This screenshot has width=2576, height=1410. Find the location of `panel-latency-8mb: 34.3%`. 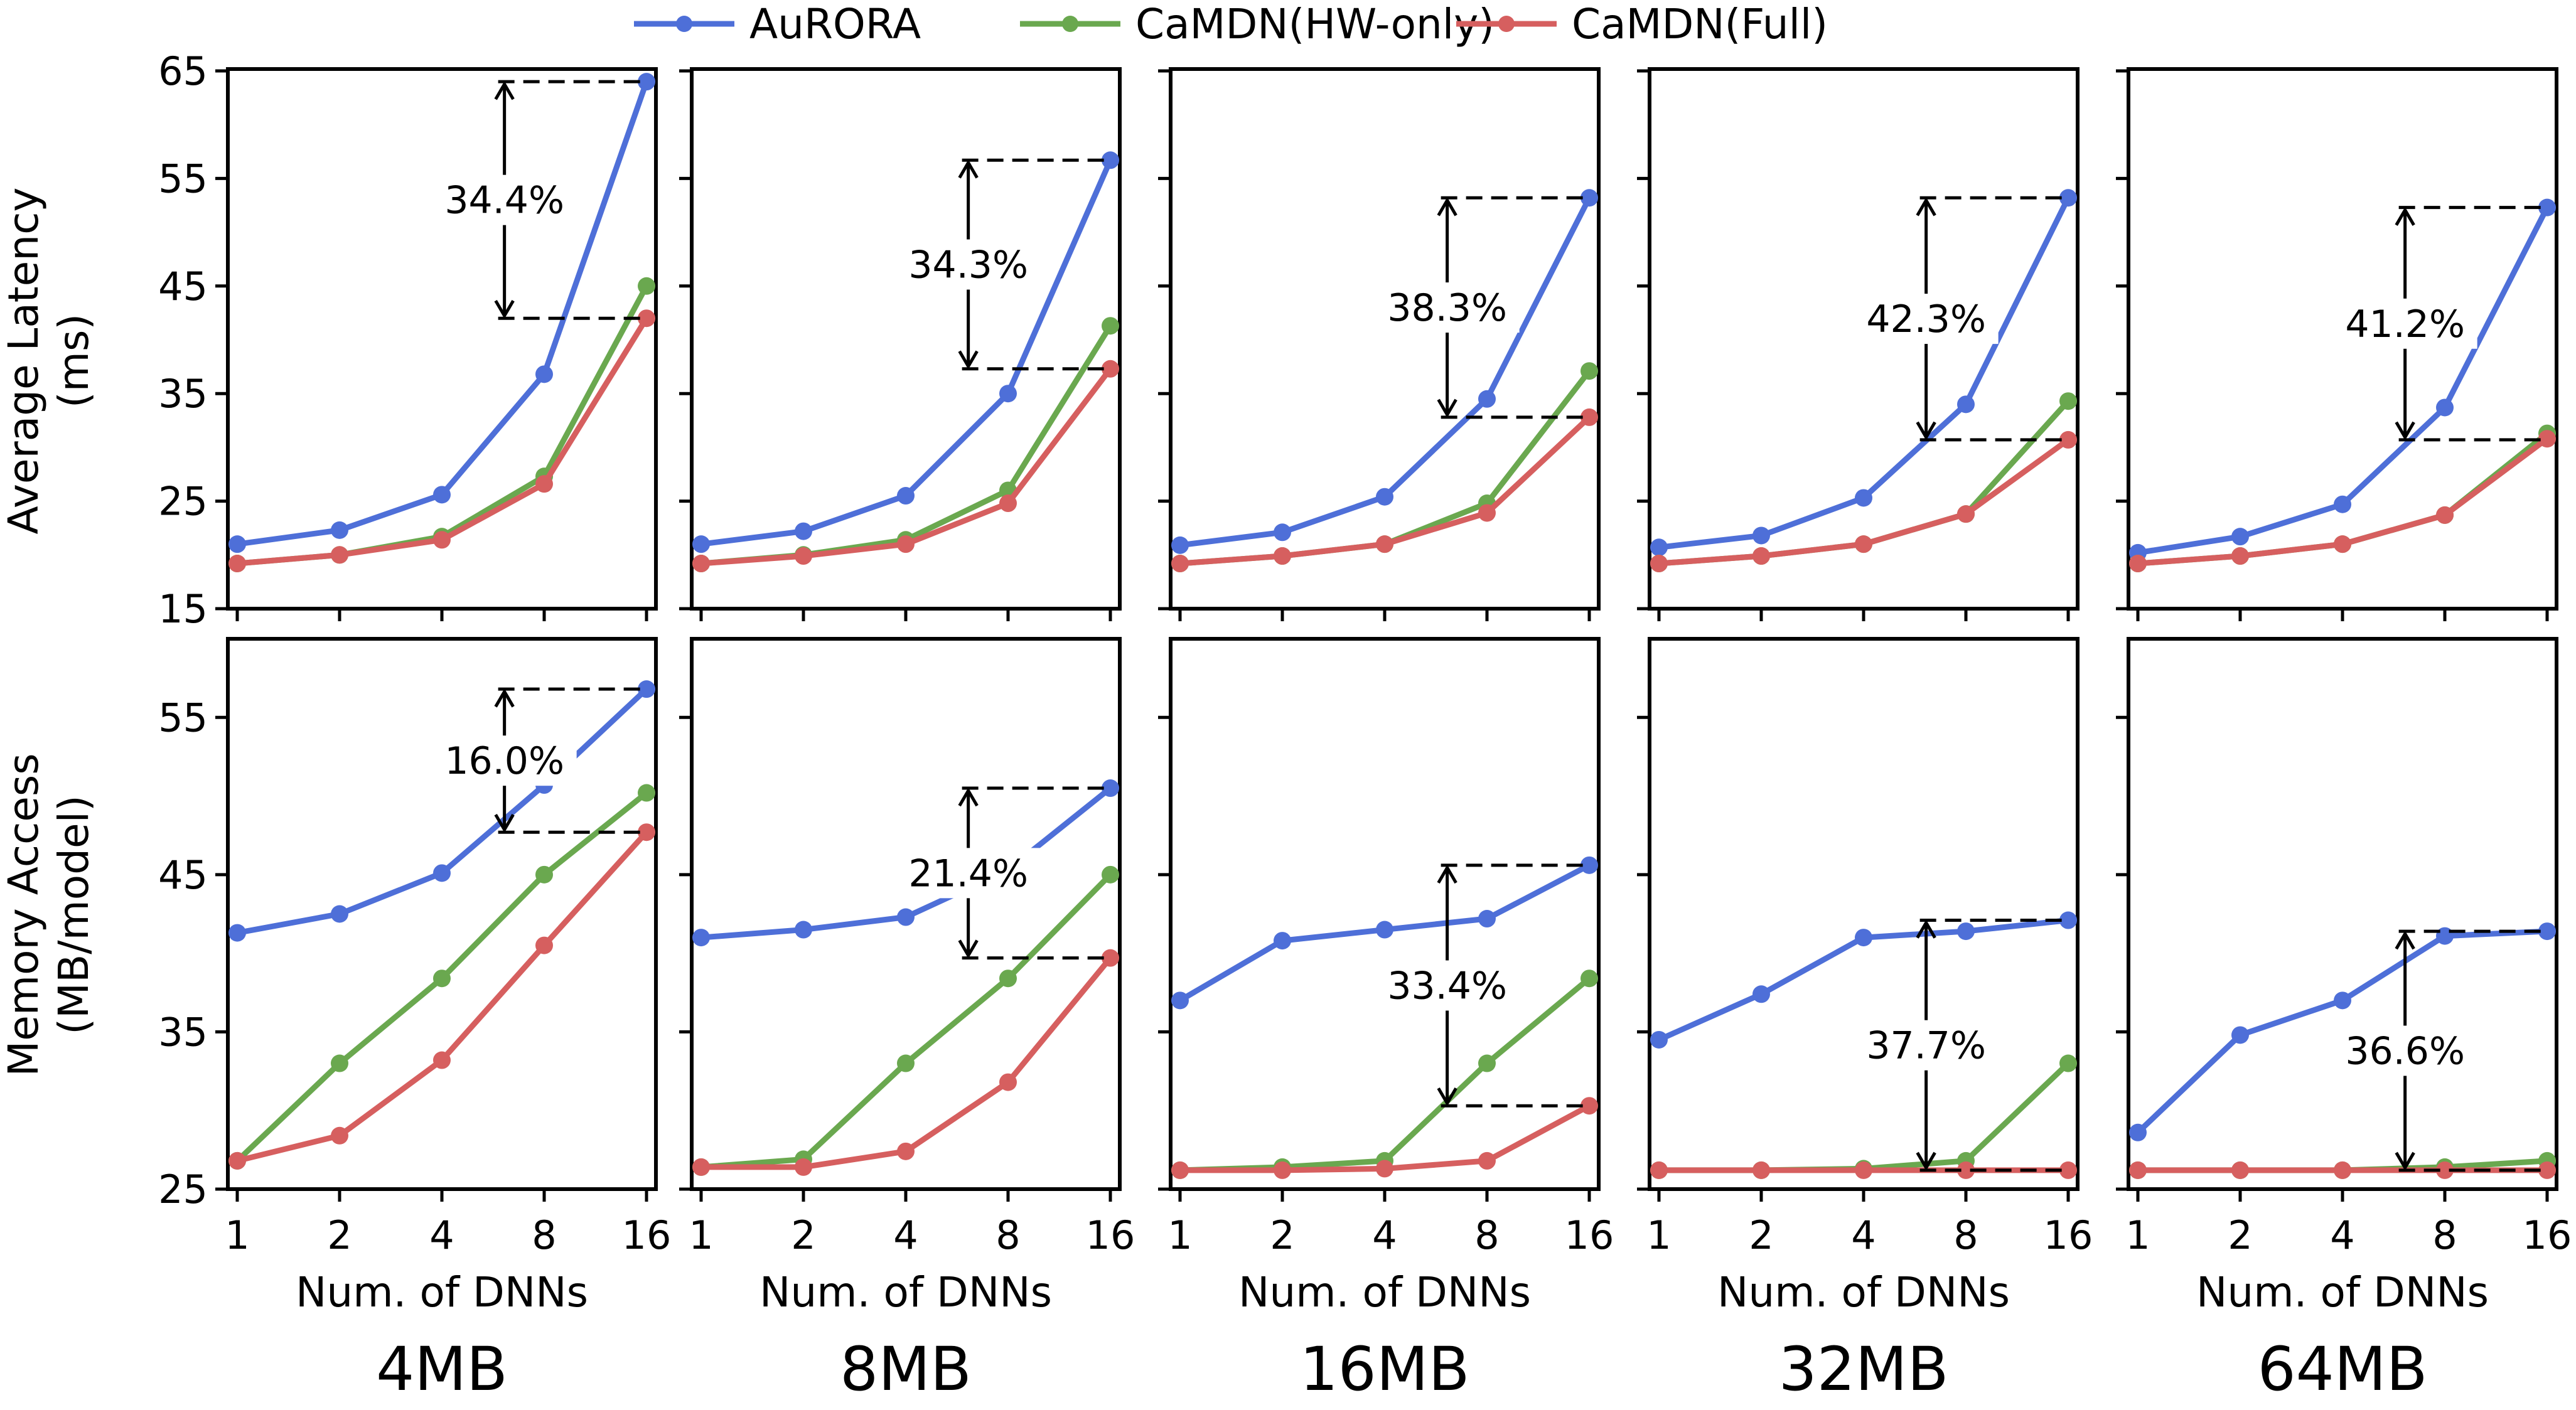

panel-latency-8mb: 34.3% is located at coordinates (900, 344).